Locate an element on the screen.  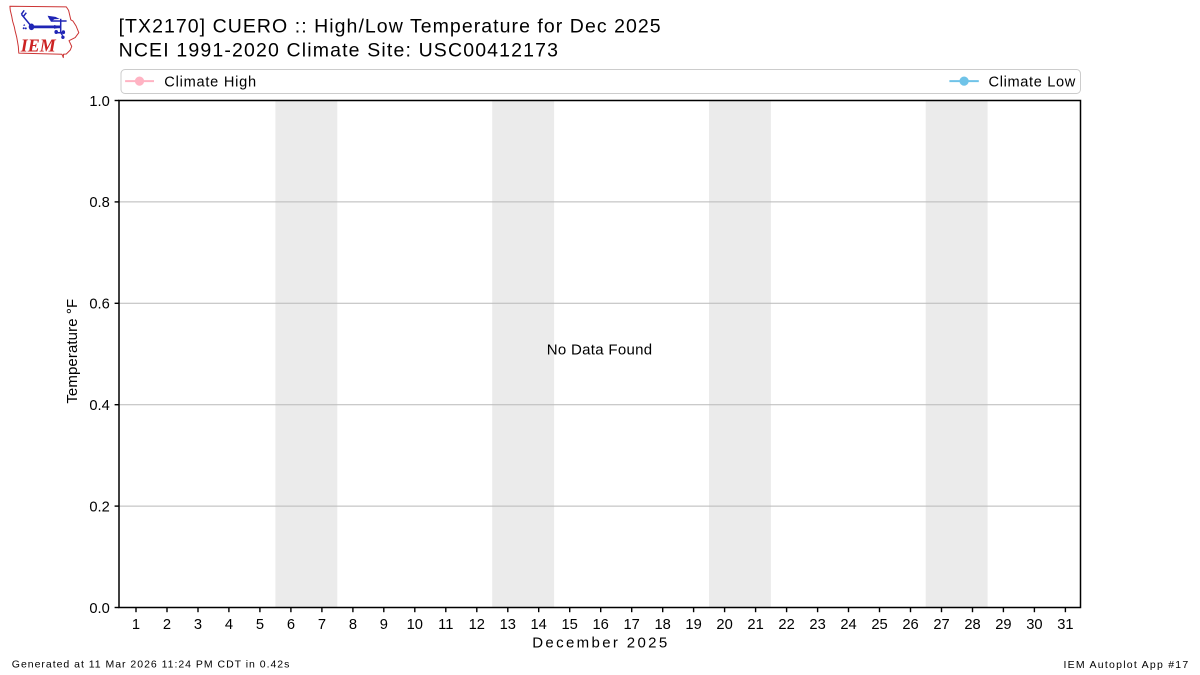
svg-text: 7 is located at coordinates (322, 625).